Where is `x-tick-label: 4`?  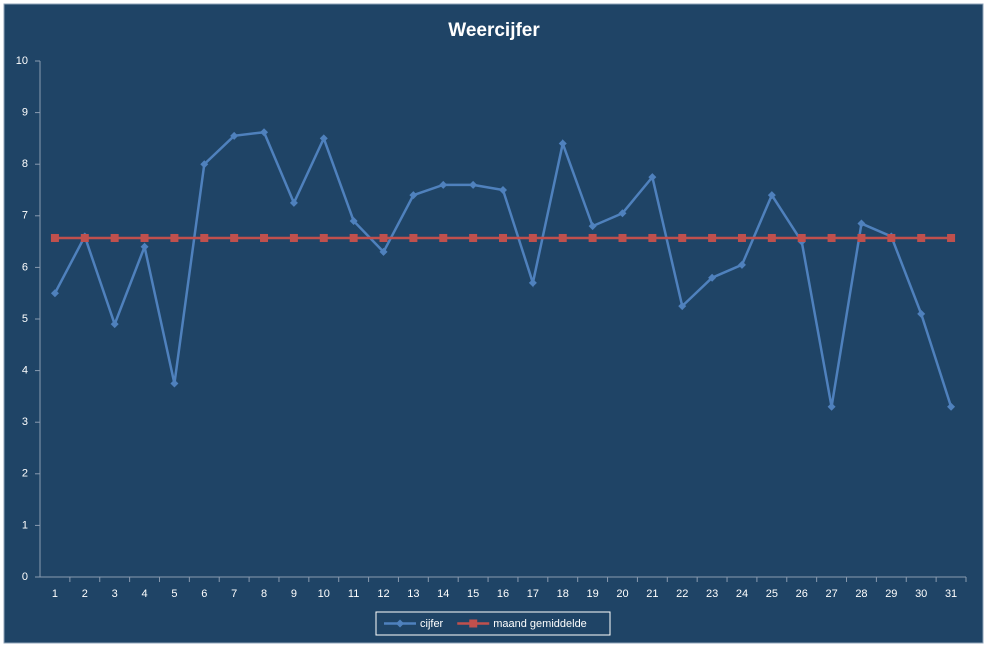 x-tick-label: 4 is located at coordinates (144, 594).